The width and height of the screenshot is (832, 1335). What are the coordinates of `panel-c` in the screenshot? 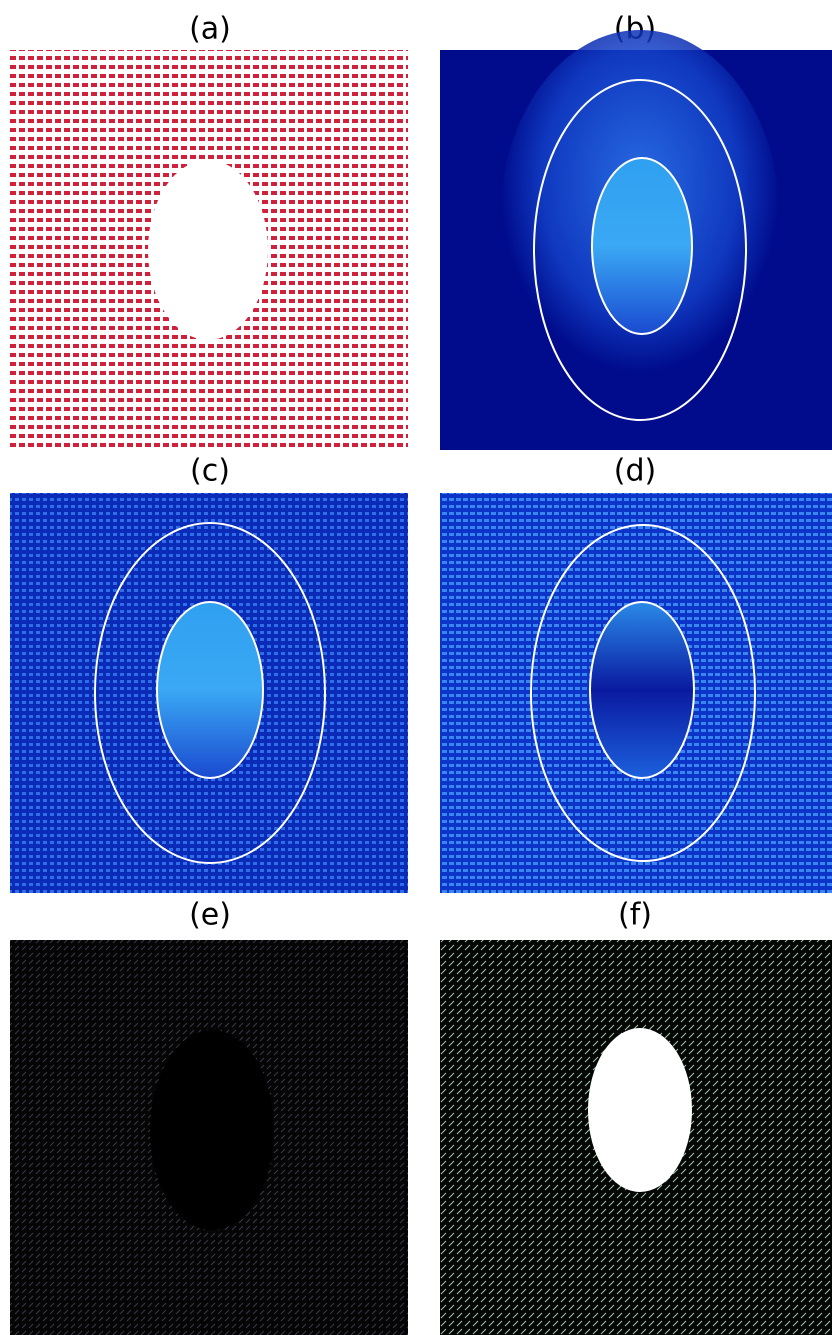 It's located at (209, 693).